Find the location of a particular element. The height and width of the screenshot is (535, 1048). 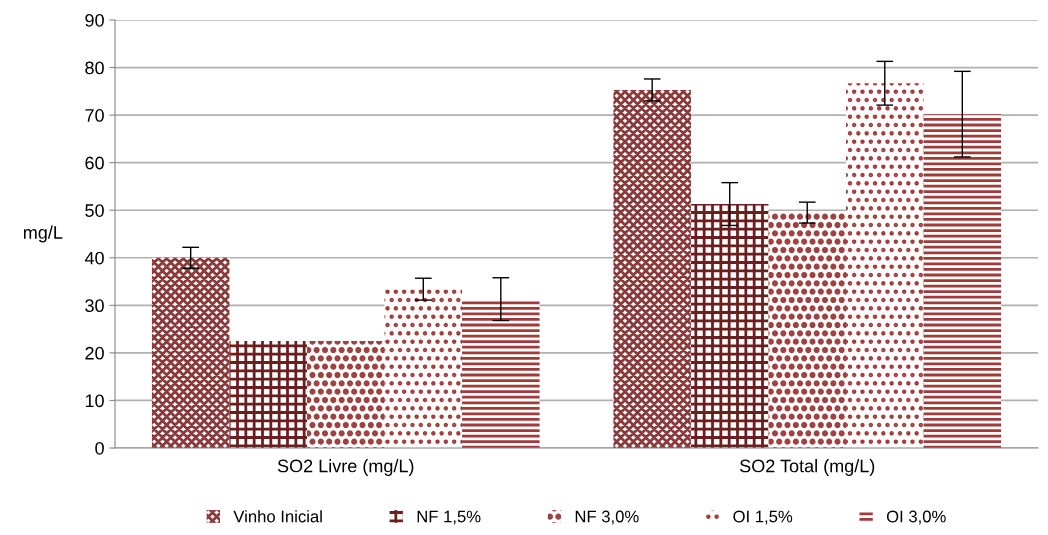

y-tick-label: 10 is located at coordinates (94, 401).